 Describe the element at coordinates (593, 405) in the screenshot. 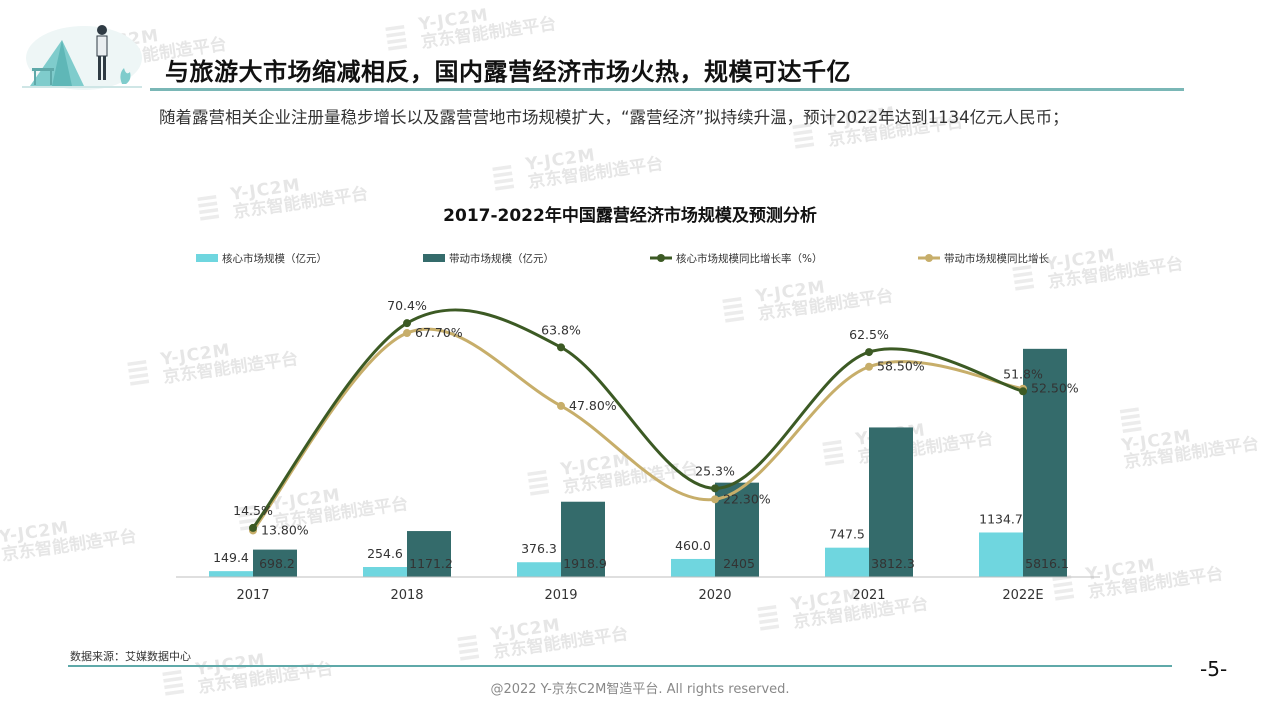

I see `data-label: 47.80%` at that location.